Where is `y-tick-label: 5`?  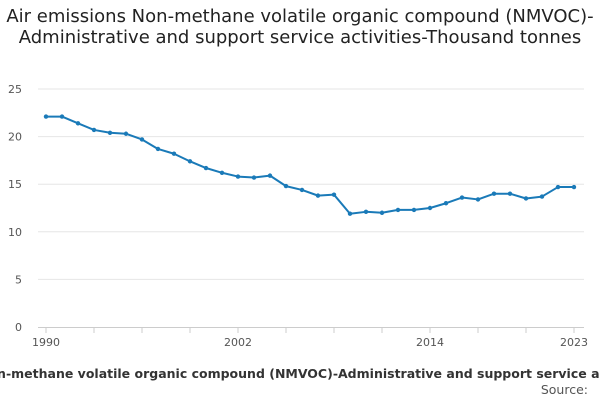
y-tick-label: 5 is located at coordinates (18, 279).